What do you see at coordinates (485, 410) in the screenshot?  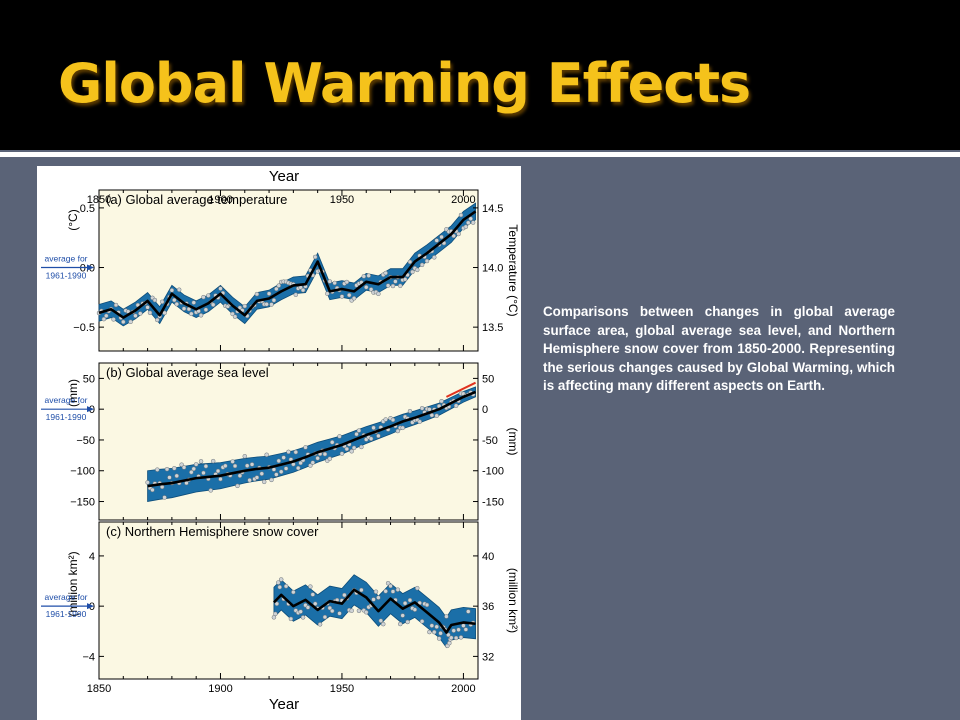 I see `y-tick-label-right: 0` at bounding box center [485, 410].